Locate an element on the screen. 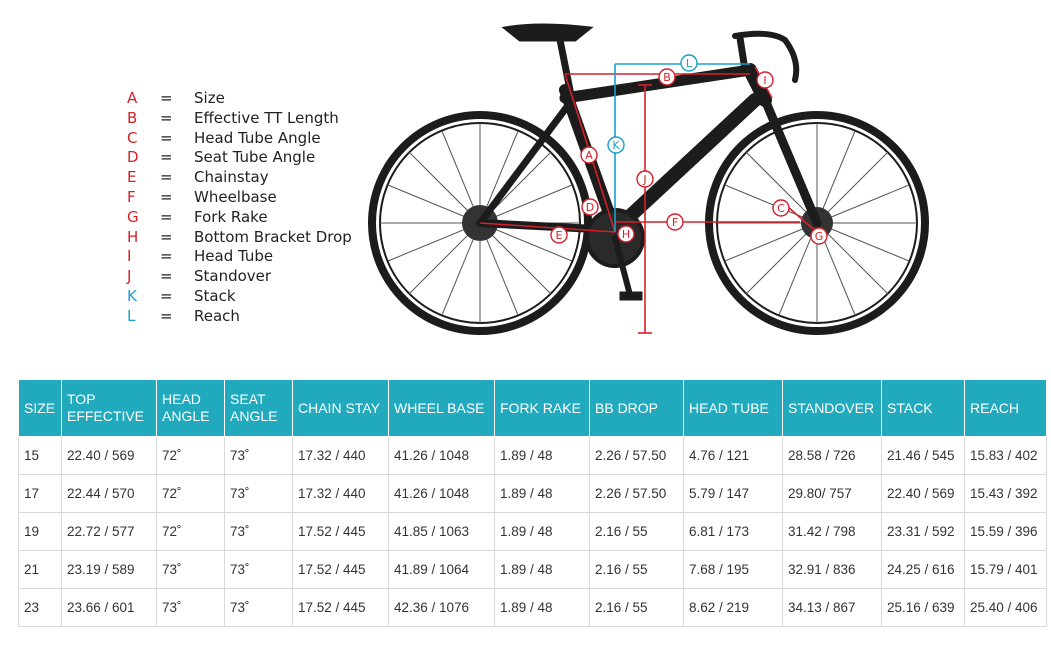 This screenshot has width=1051, height=645. label-h-marker: H is located at coordinates (626, 234).